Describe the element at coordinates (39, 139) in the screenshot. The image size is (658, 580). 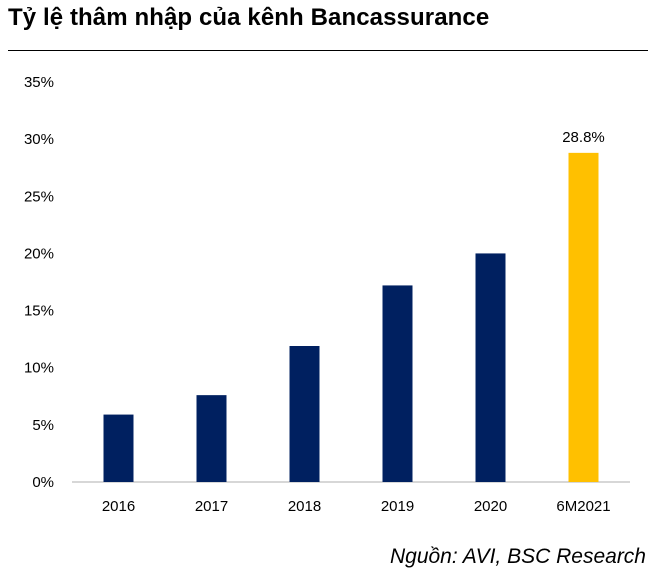
I see `y-tick-label: 30%` at that location.